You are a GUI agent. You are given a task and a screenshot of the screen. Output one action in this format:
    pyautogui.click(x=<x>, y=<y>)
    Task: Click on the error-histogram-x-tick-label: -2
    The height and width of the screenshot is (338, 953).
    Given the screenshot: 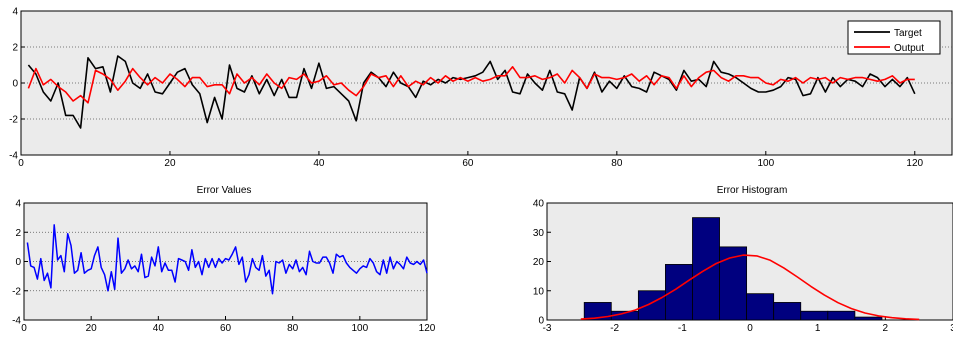 What is the action you would take?
    pyautogui.click(x=614, y=328)
    